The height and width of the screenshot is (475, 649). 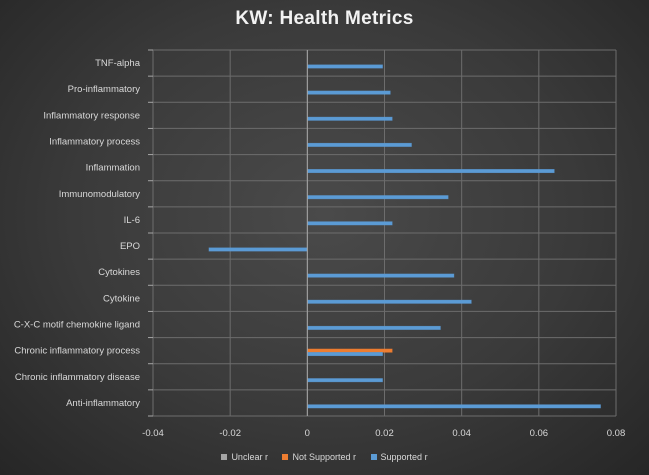 What do you see at coordinates (350, 350) in the screenshot?
I see `bar-not-supported` at bounding box center [350, 350].